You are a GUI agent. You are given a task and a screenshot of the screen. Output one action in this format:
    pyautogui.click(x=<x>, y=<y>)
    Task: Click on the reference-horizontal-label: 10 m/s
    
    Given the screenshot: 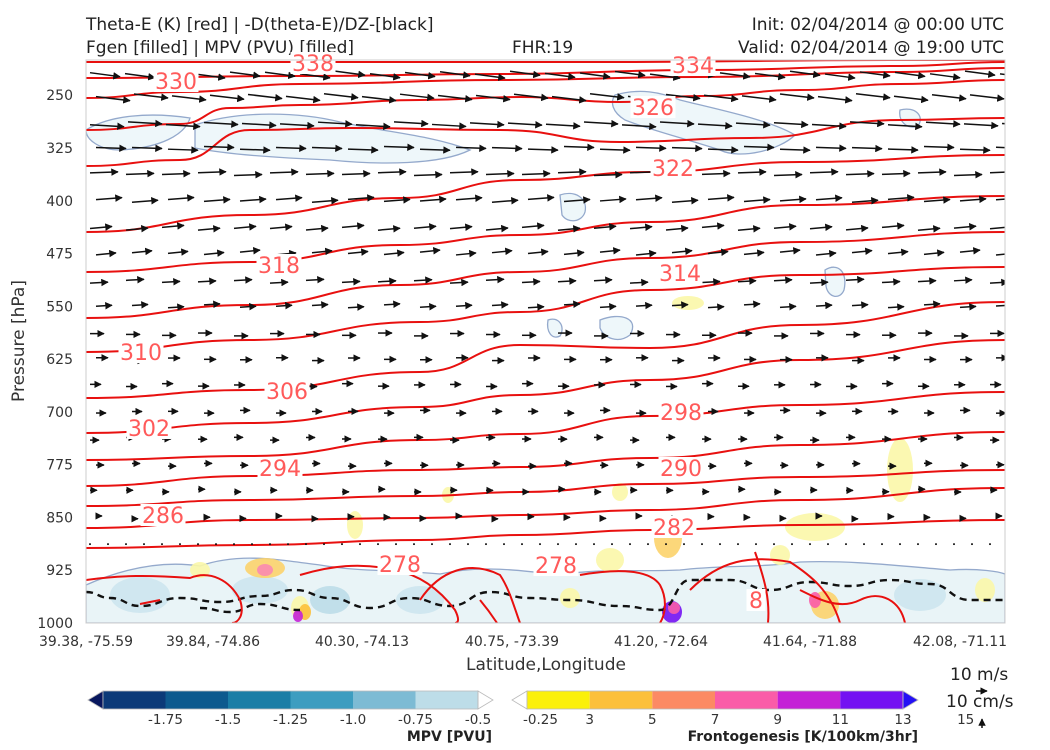 What is the action you would take?
    pyautogui.click(x=979, y=675)
    